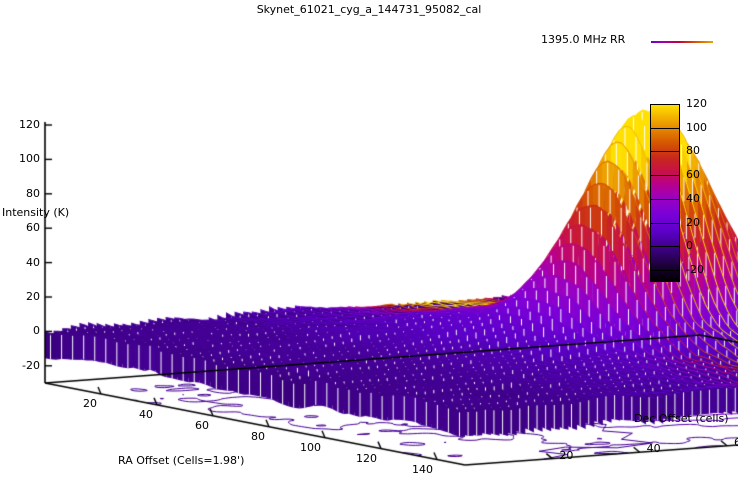  Describe the element at coordinates (33, 193) in the screenshot. I see `z-tick-label: 80` at that location.